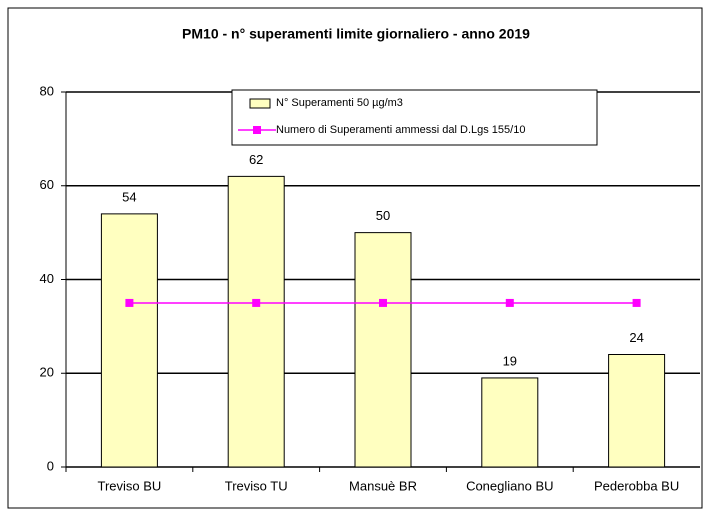  I want to click on y-tick-label: 0, so click(50, 465).